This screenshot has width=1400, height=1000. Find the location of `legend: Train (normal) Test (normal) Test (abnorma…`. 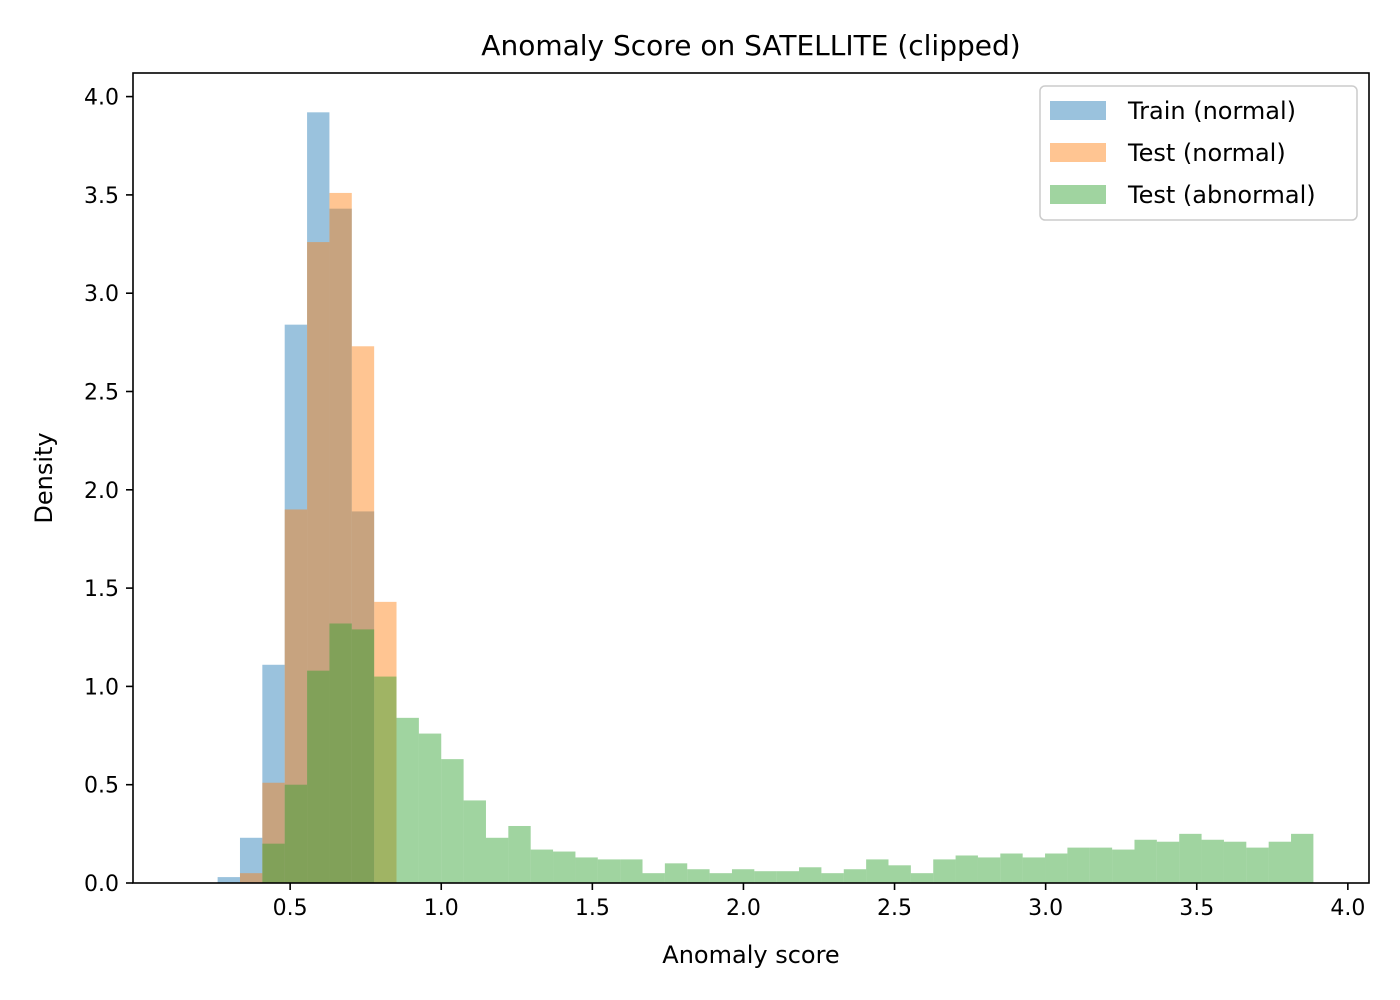

legend: Train (normal) Test (normal) Test (abnorma… is located at coordinates (1198, 153).